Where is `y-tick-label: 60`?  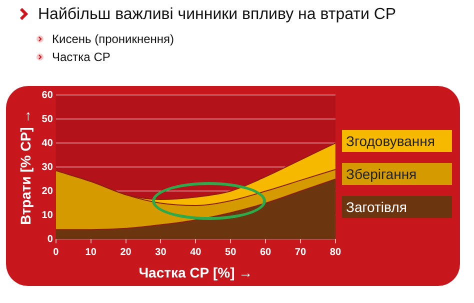
y-tick-label: 60 is located at coordinates (48, 95).